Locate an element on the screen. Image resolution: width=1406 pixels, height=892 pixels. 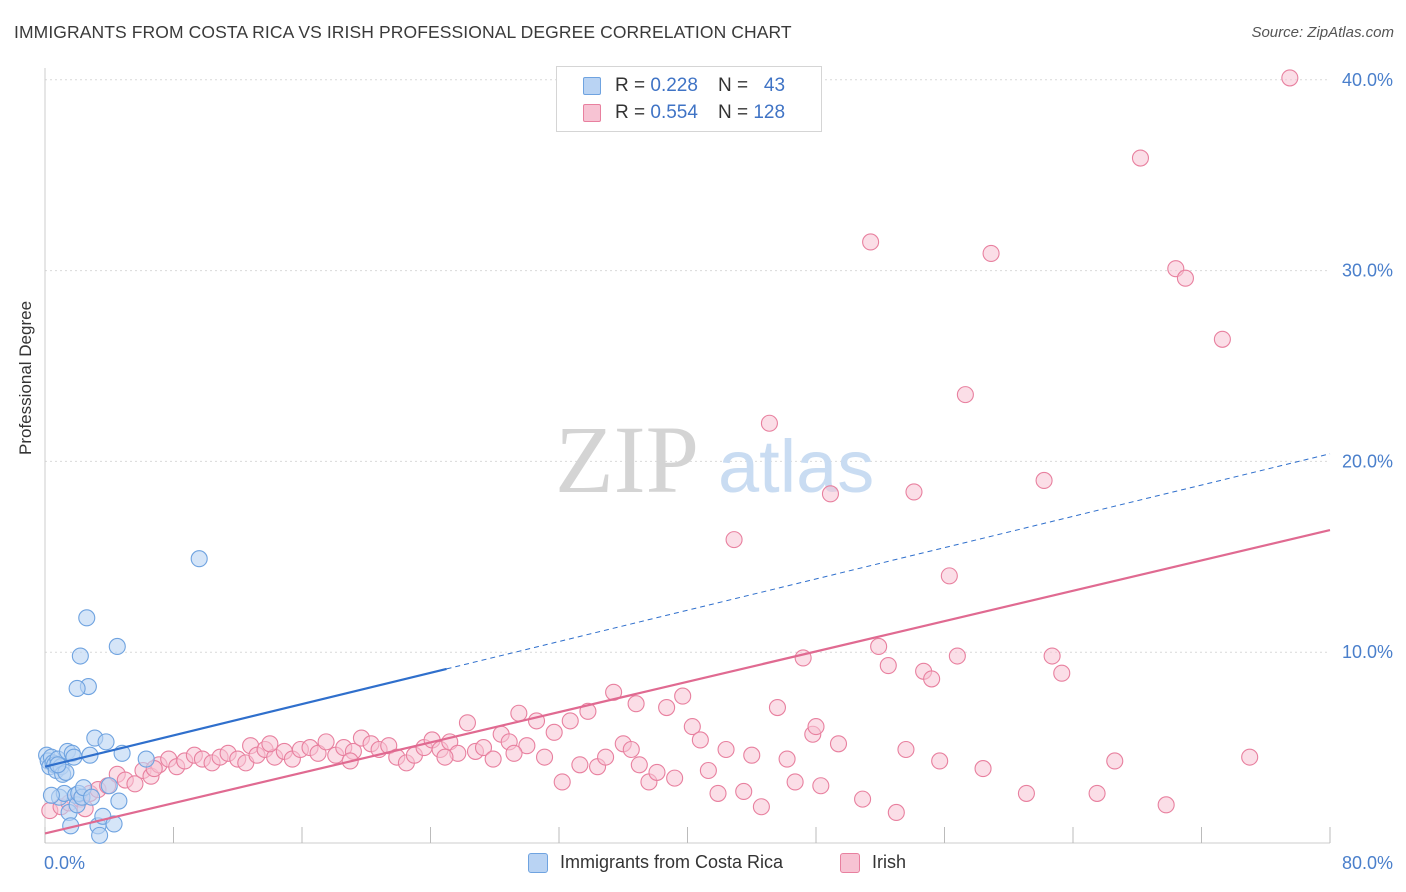
legend-swatch-pink is located at coordinates (592, 113).